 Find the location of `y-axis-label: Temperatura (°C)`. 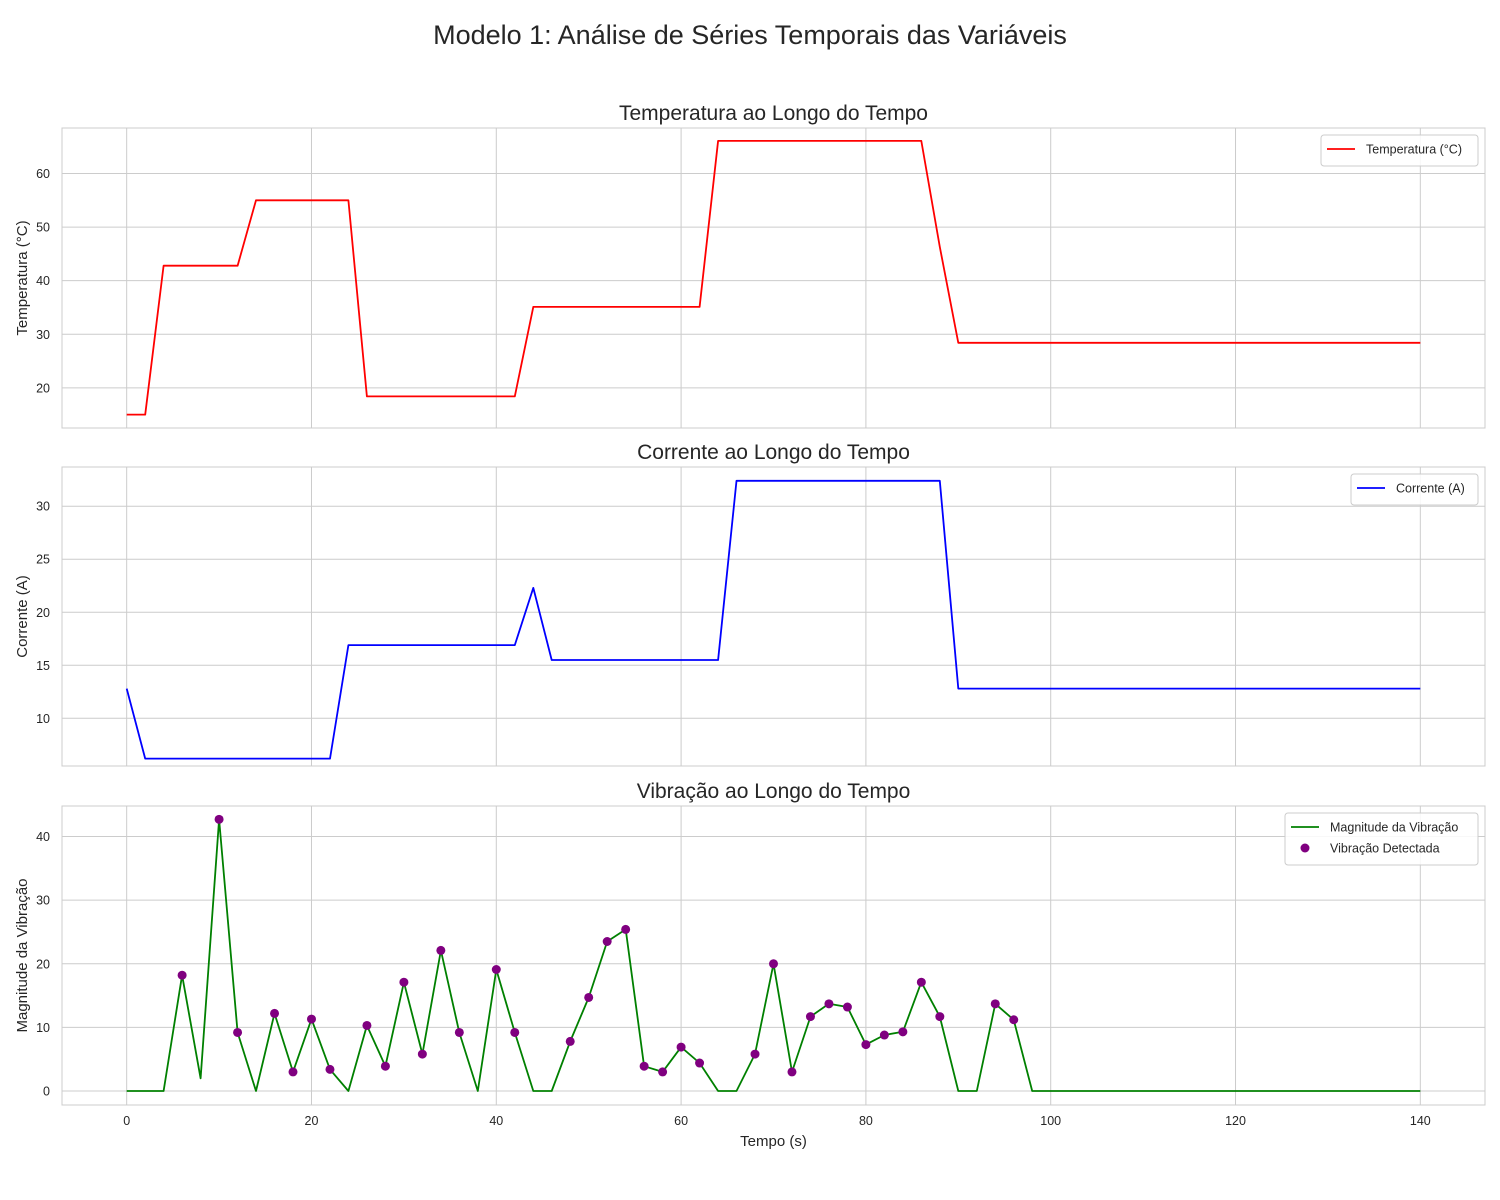

y-axis-label: Temperatura (°C) is located at coordinates (22, 277).